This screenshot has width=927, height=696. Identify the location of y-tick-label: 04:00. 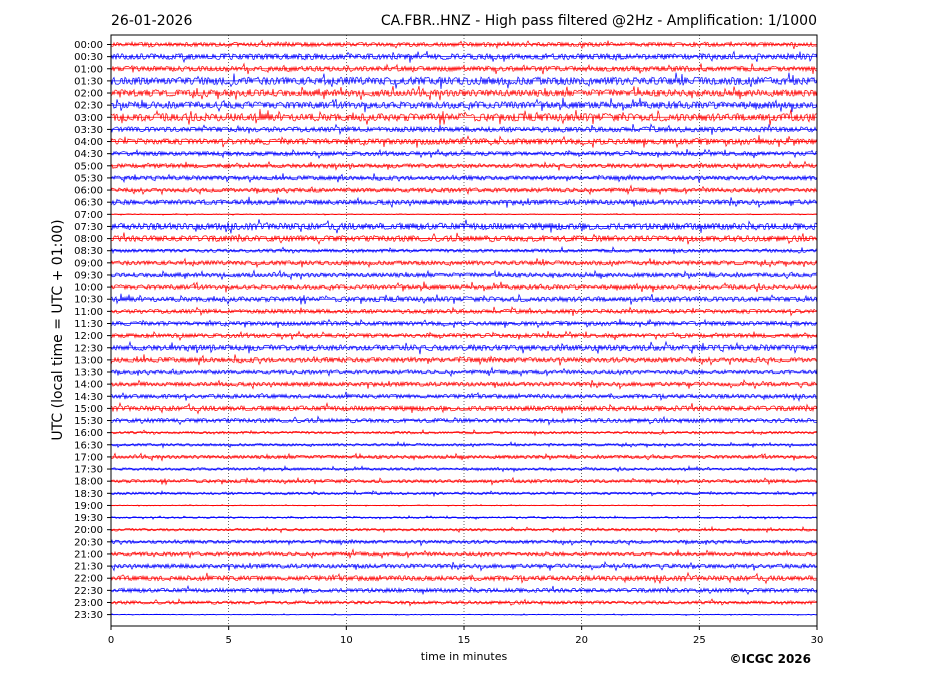
(88, 142).